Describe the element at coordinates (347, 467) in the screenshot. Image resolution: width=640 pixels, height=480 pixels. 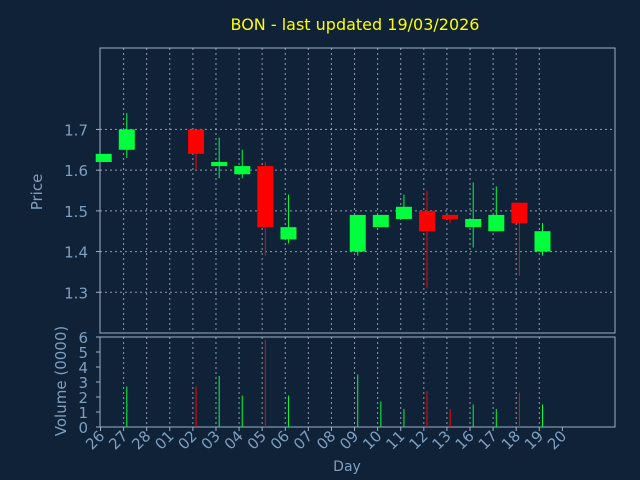
I see `x-axis-label: Day` at that location.